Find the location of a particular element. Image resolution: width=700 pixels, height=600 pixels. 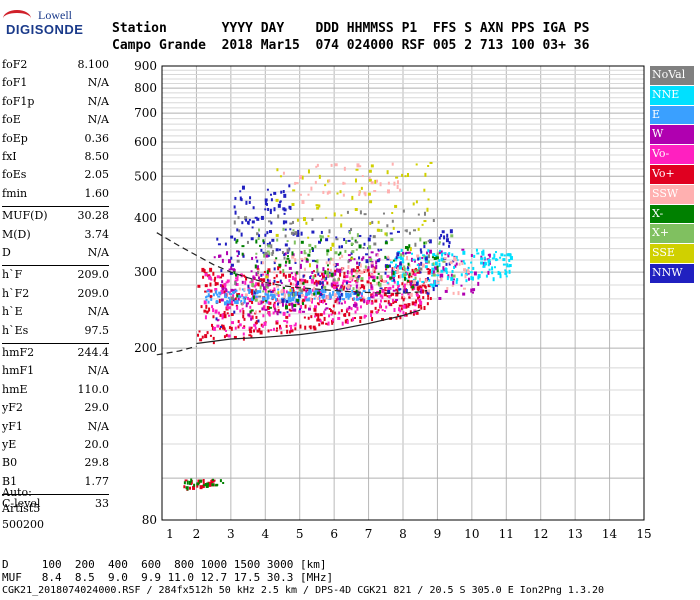

param-value: 1.77 is located at coordinates (97, 481).